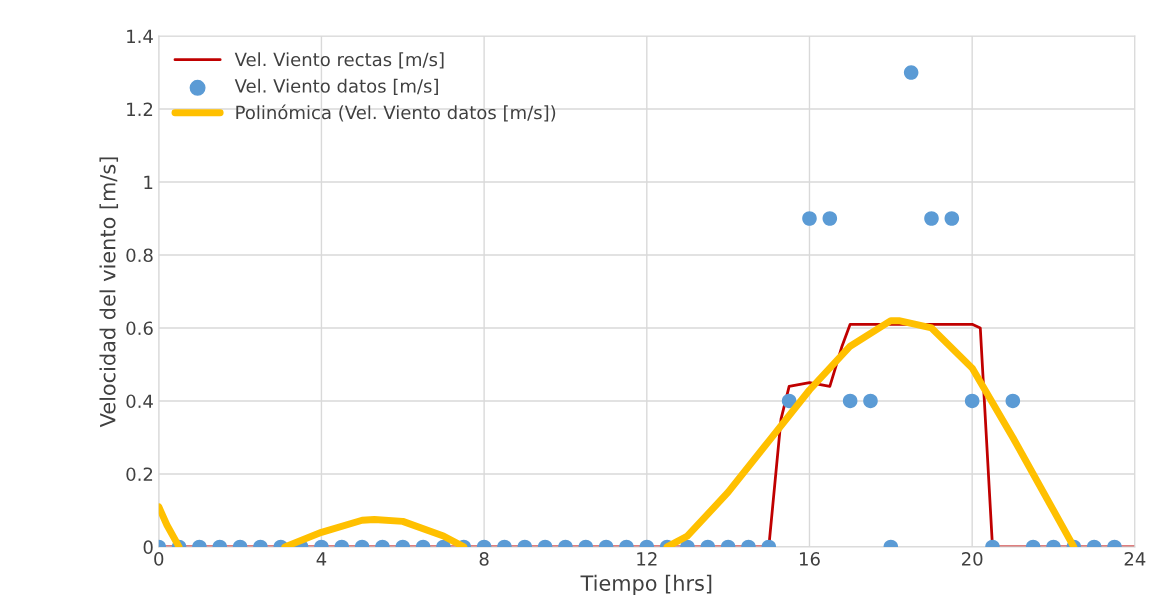 This screenshot has height=601, width=1176. I want to click on x-tick-label: 12, so click(647, 559).